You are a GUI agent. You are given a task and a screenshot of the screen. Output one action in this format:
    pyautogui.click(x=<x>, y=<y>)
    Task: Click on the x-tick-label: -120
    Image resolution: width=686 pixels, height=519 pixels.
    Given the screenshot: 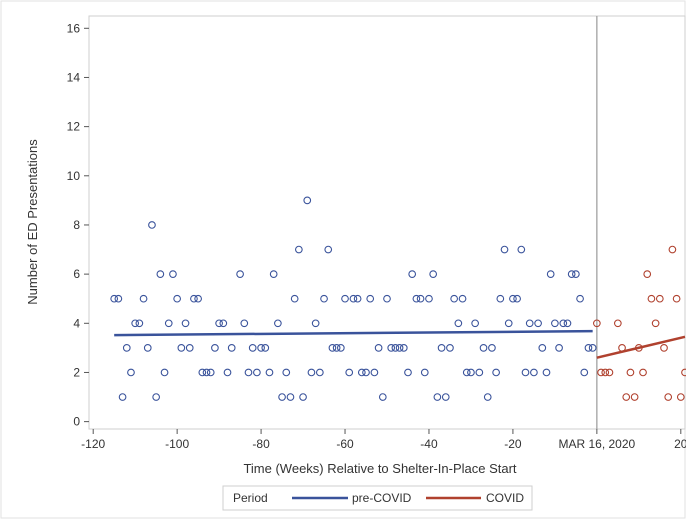 What is the action you would take?
    pyautogui.click(x=93, y=444)
    